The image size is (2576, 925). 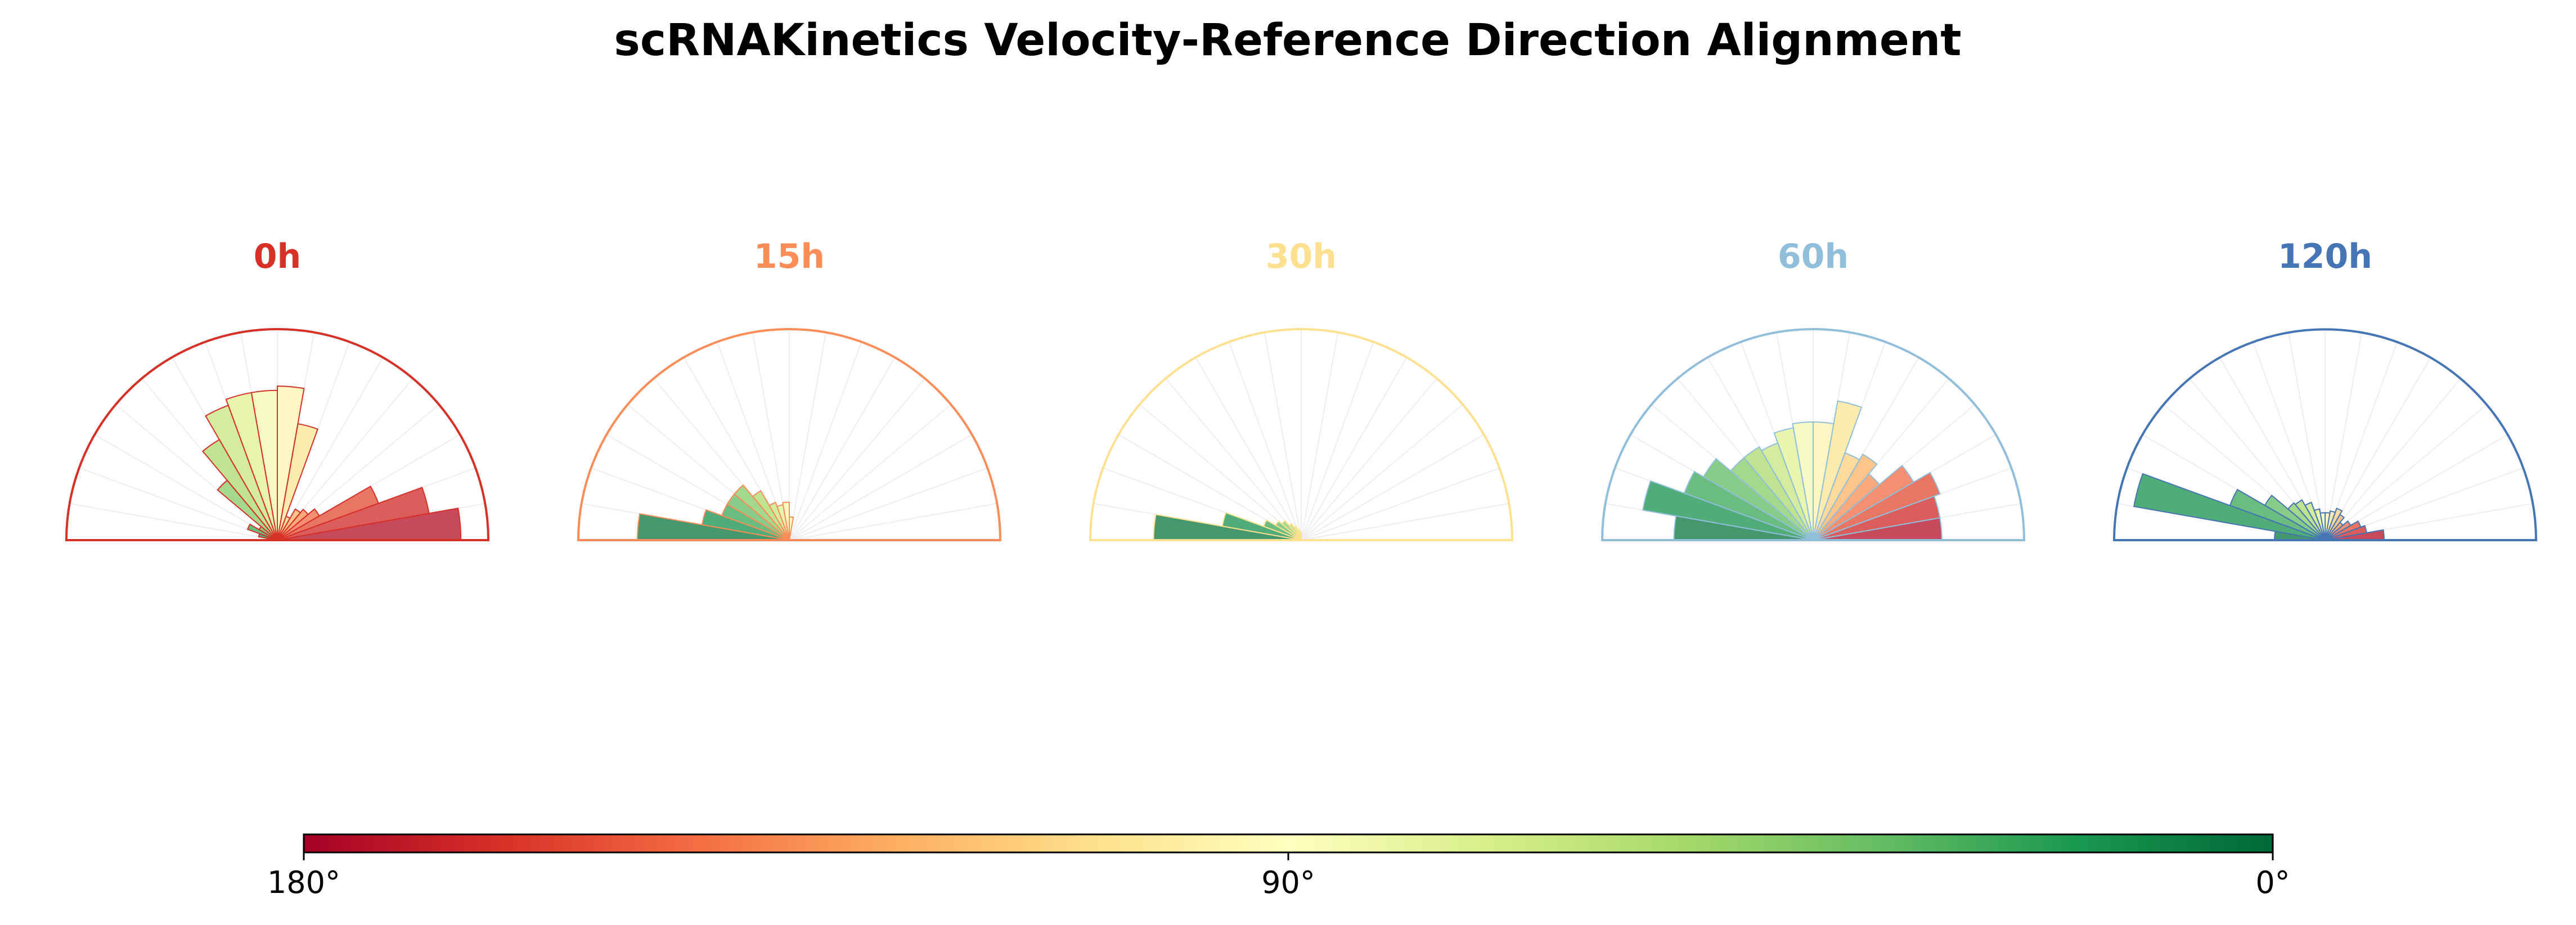 What do you see at coordinates (1288, 882) in the screenshot?
I see `colorbar-tick-label: 90°` at bounding box center [1288, 882].